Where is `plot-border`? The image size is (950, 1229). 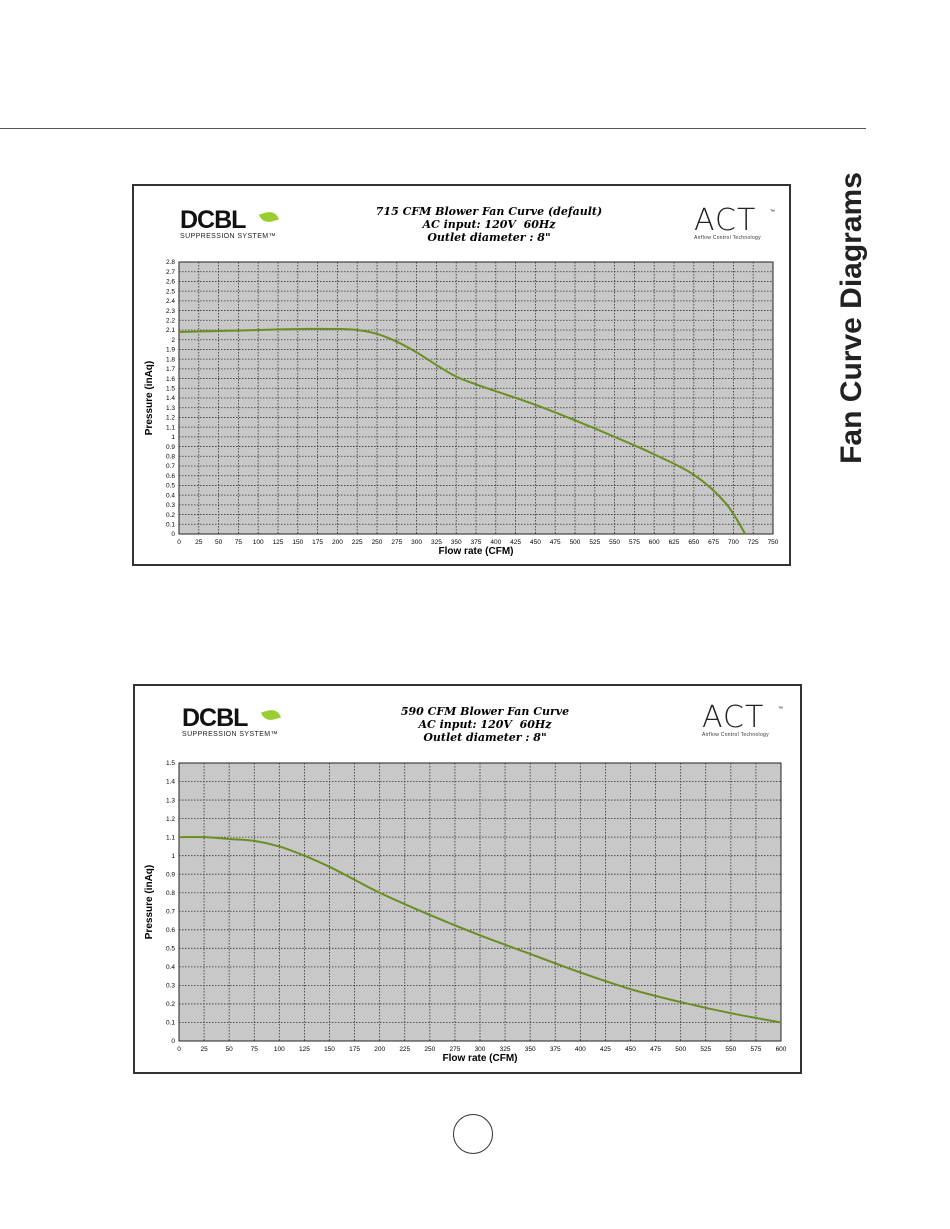
plot-border is located at coordinates (480, 902).